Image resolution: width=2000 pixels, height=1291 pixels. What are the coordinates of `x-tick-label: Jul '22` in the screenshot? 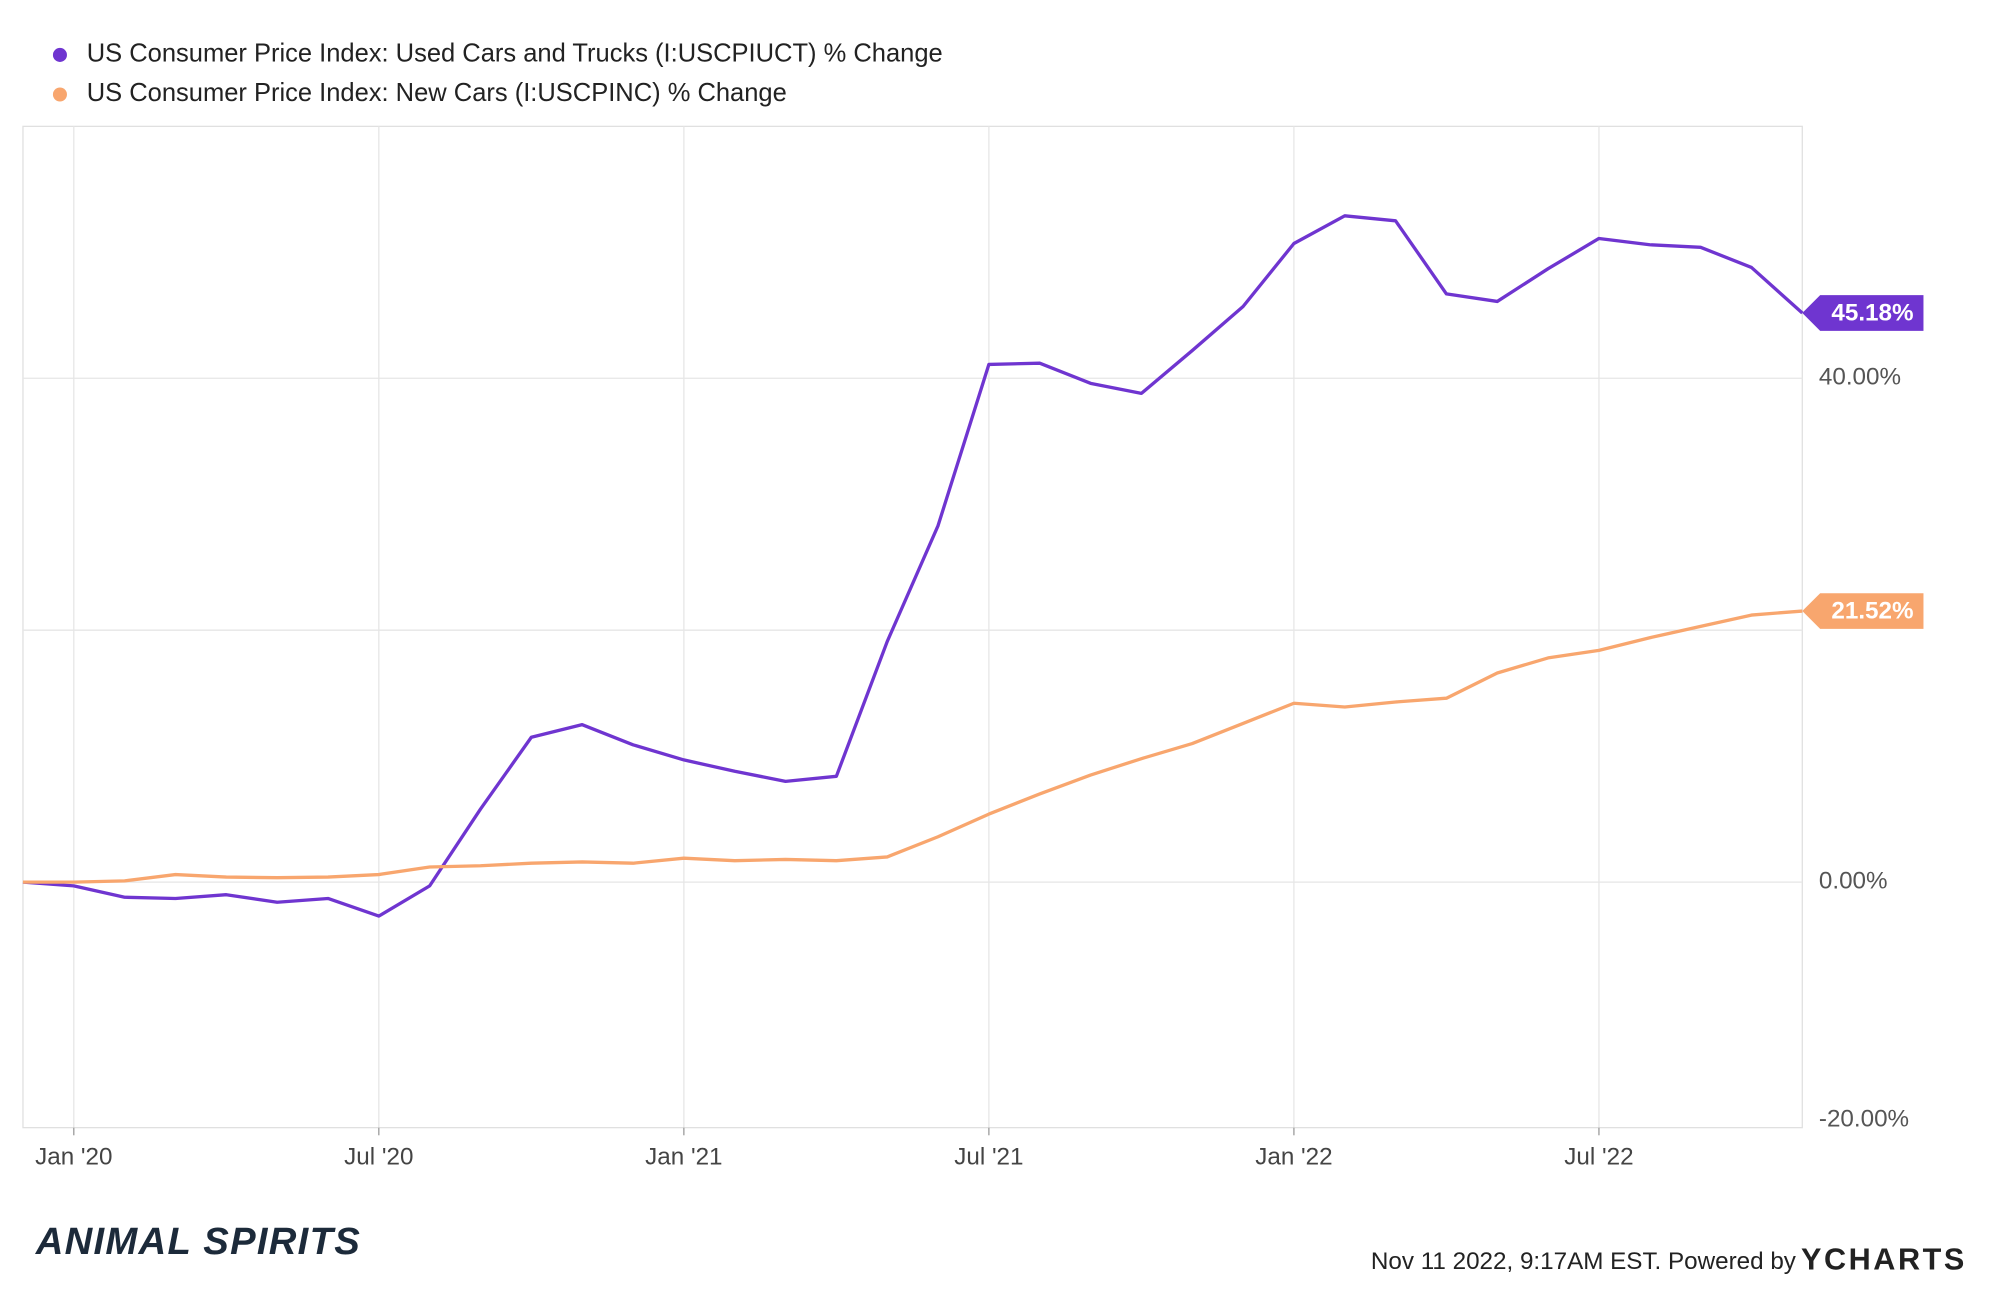 It's located at (1598, 1157).